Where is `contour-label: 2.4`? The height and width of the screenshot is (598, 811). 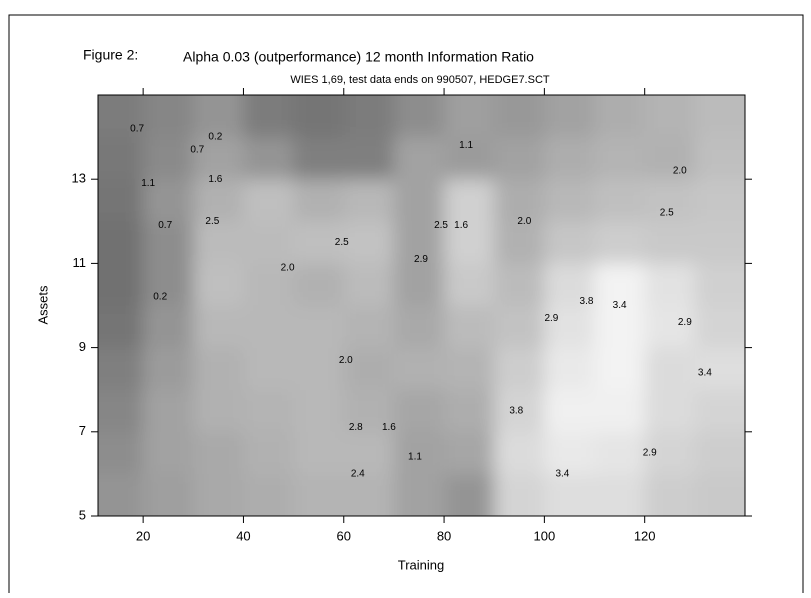 contour-label: 2.4 is located at coordinates (358, 474).